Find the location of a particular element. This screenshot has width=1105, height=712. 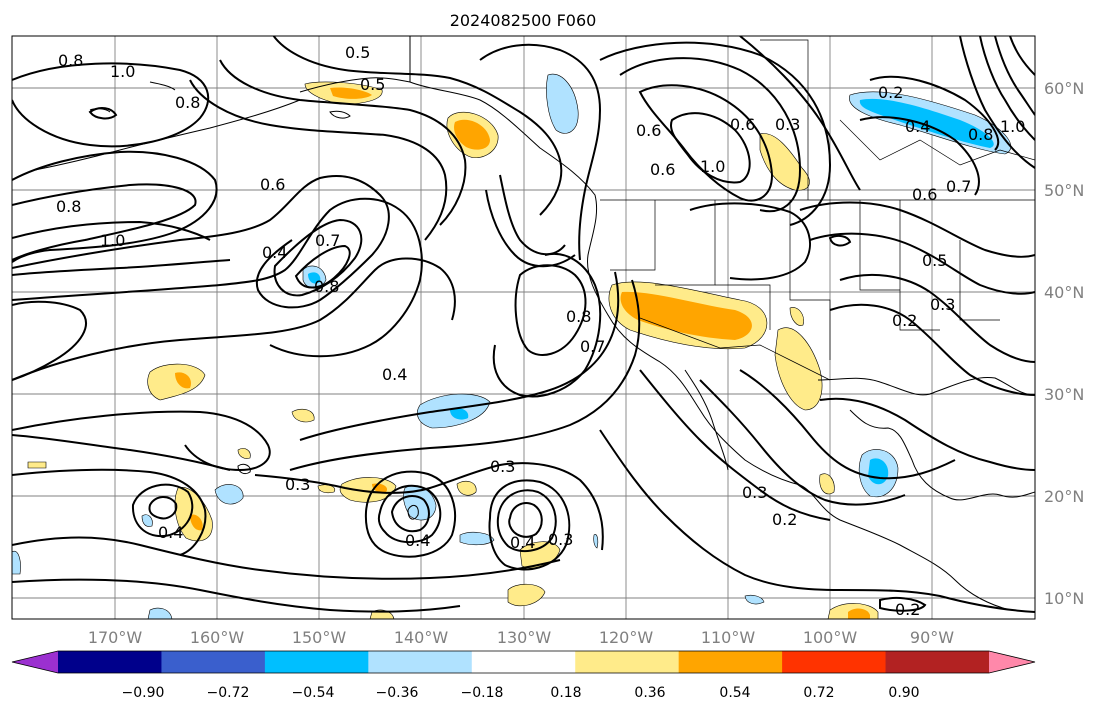

lon-label: 160°W is located at coordinates (217, 637).